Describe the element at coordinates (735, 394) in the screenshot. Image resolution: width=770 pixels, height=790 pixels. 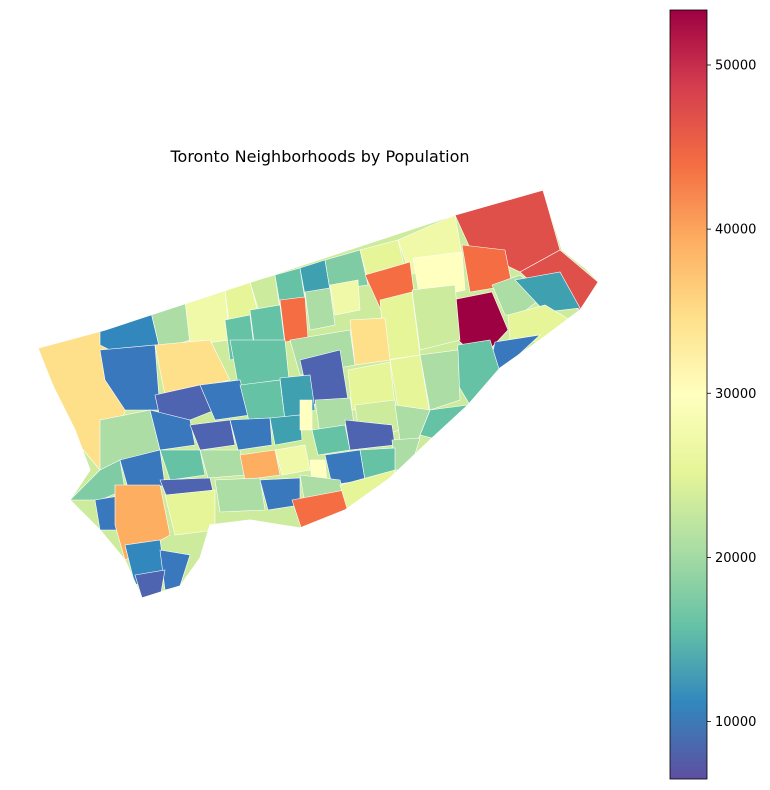
I see `colorbar-tick-label: 30000` at that location.